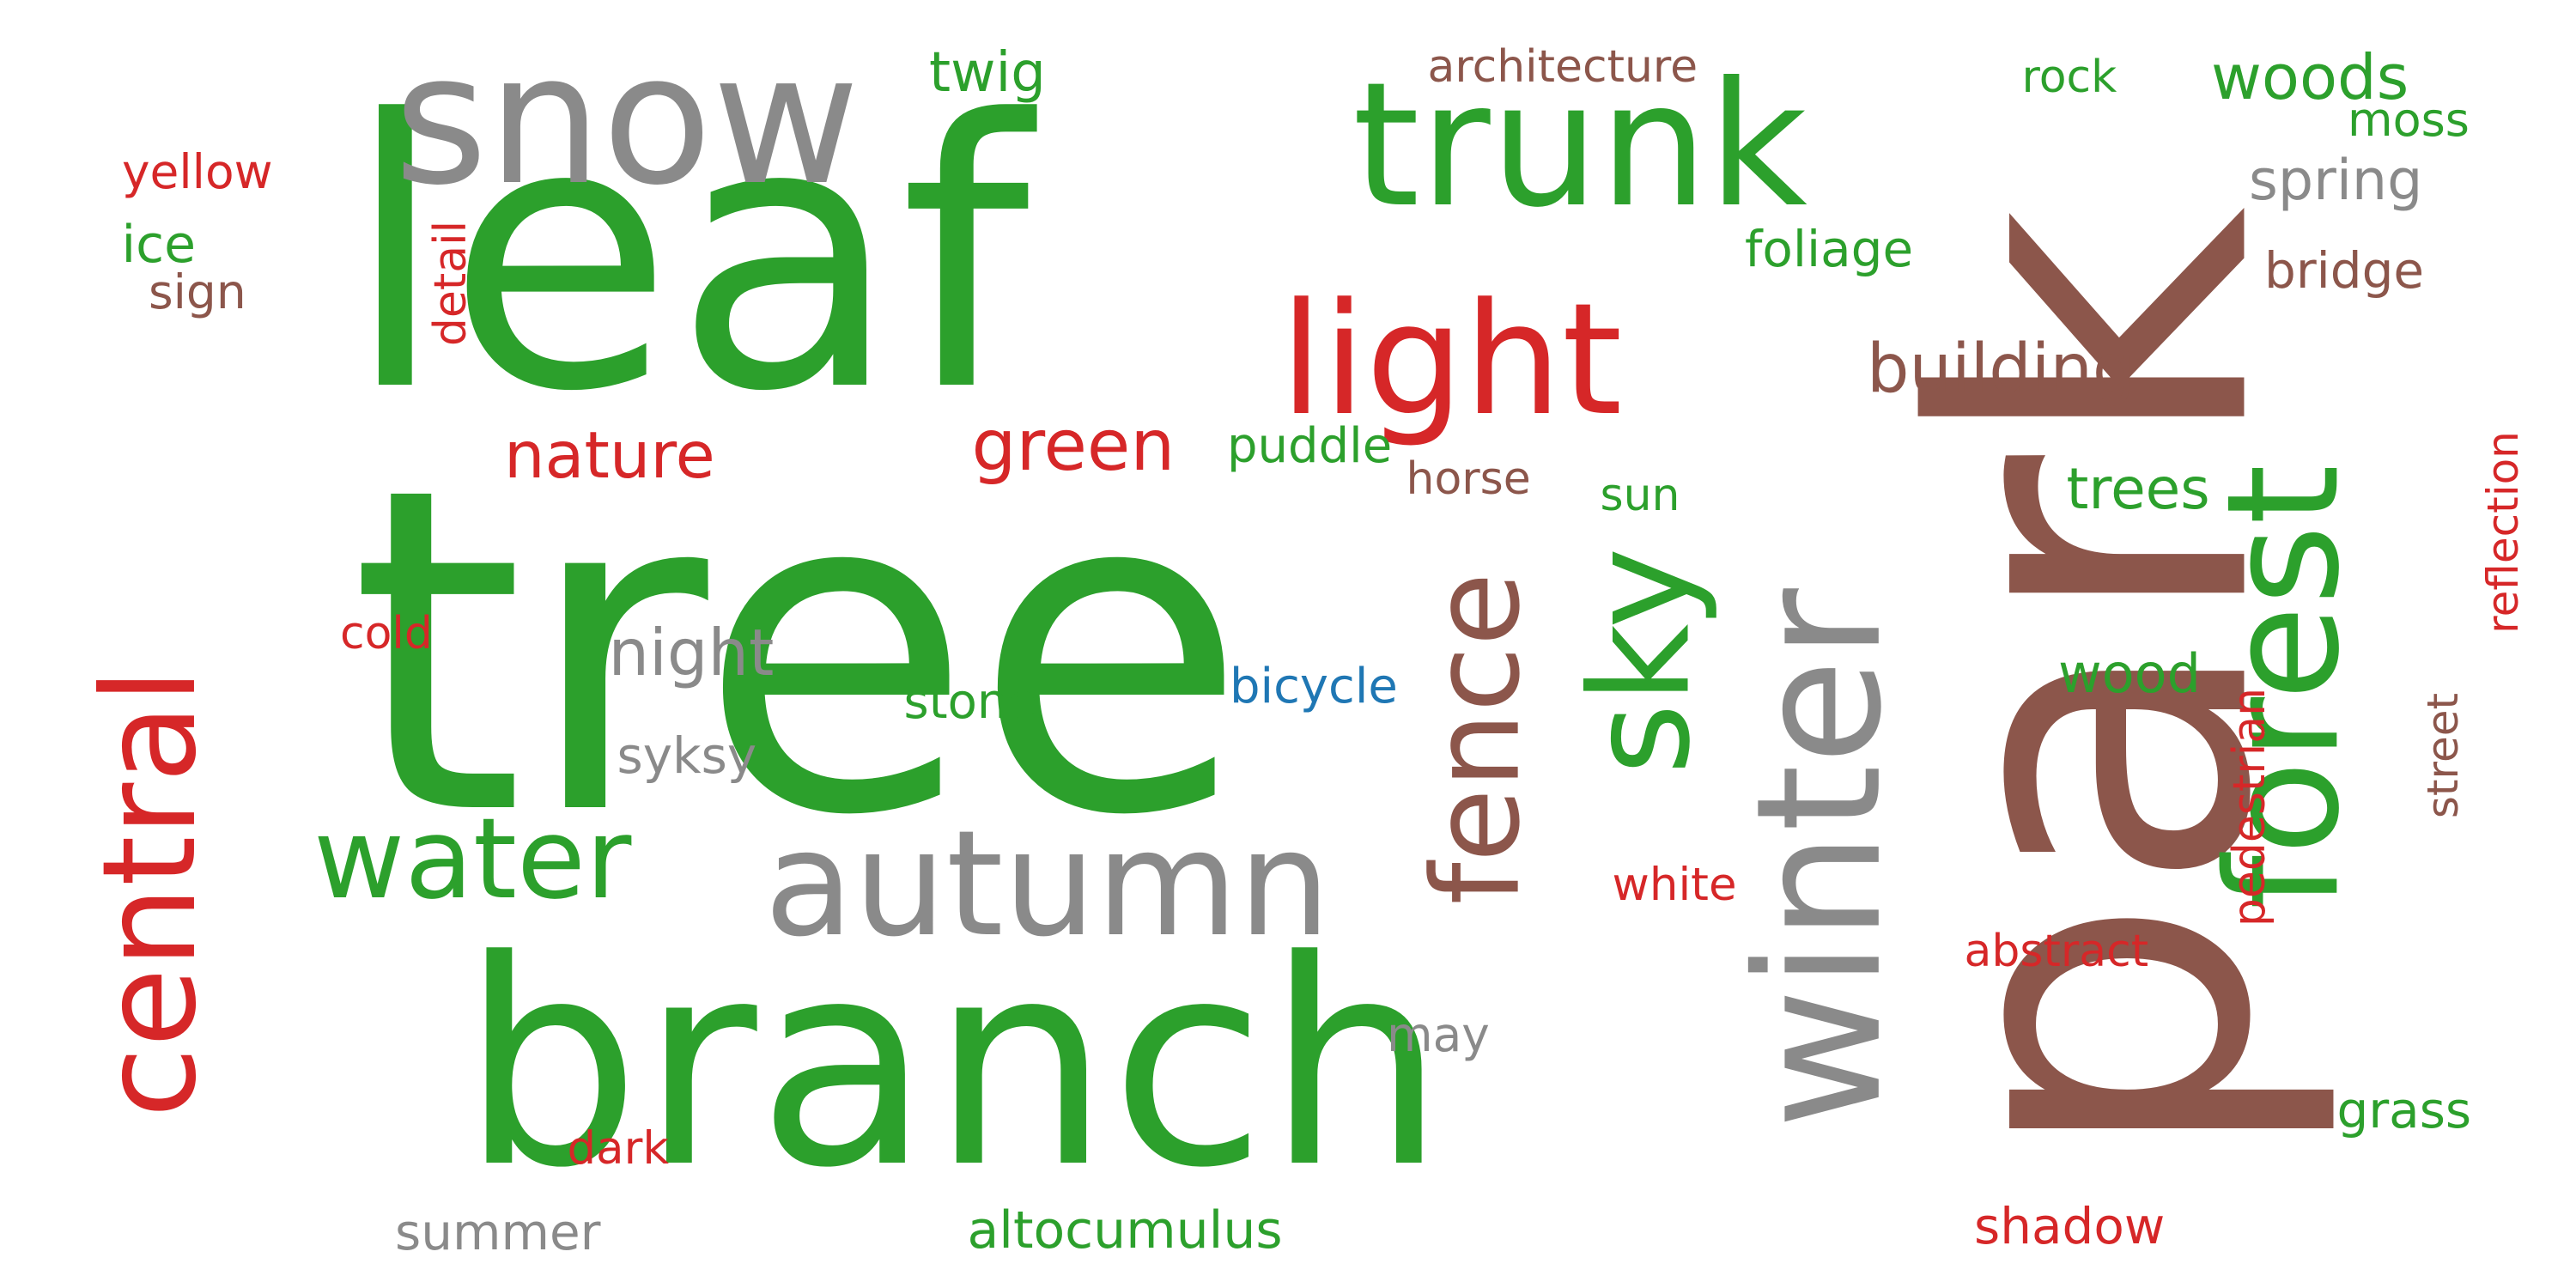 The image size is (2576, 1288). Describe the element at coordinates (2069, 77) in the screenshot. I see `word-rock: rock` at that location.